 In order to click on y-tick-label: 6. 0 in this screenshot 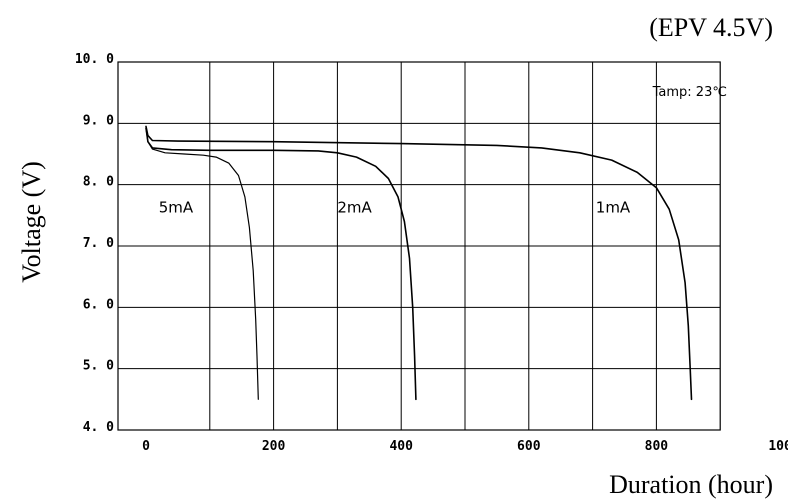, I will do `click(98, 304)`.